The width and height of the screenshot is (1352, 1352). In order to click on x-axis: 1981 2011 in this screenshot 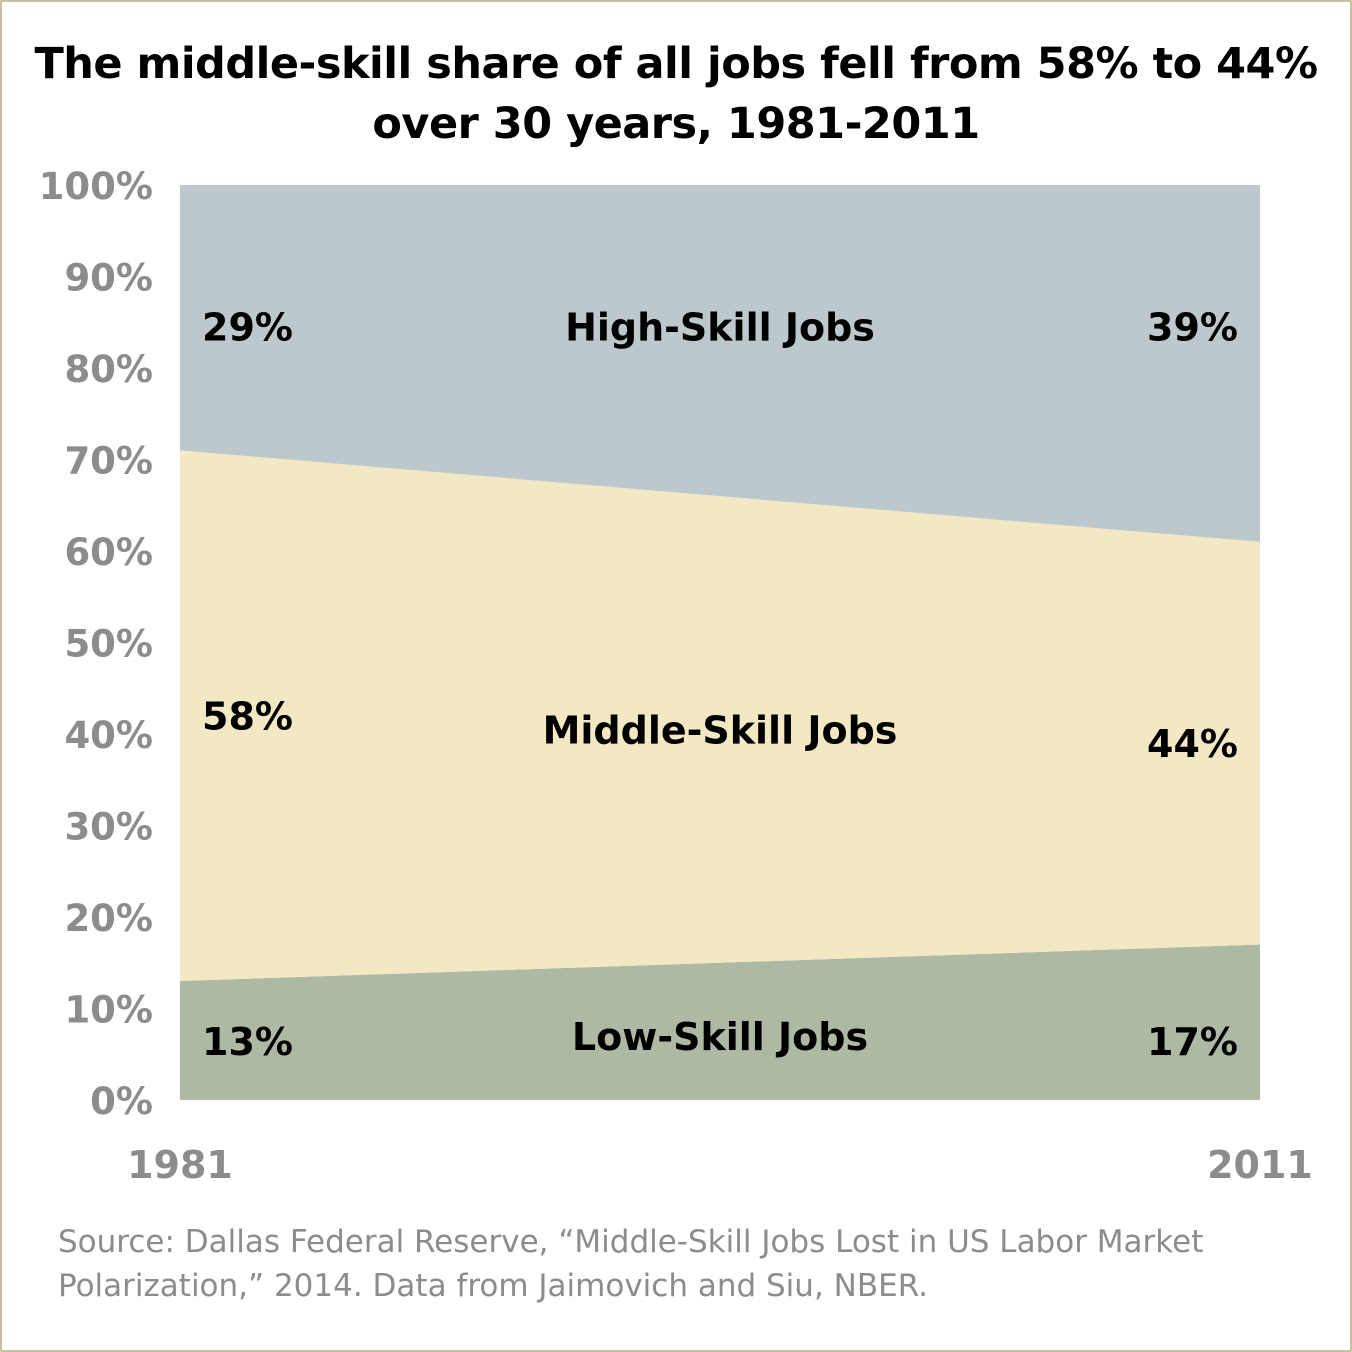, I will do `click(720, 1165)`.